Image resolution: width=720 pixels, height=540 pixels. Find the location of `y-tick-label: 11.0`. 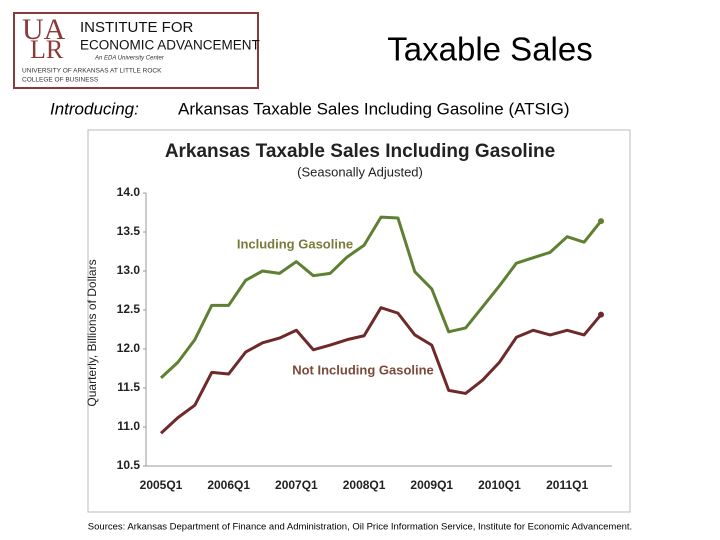

y-tick-label: 11.0 is located at coordinates (128, 426).